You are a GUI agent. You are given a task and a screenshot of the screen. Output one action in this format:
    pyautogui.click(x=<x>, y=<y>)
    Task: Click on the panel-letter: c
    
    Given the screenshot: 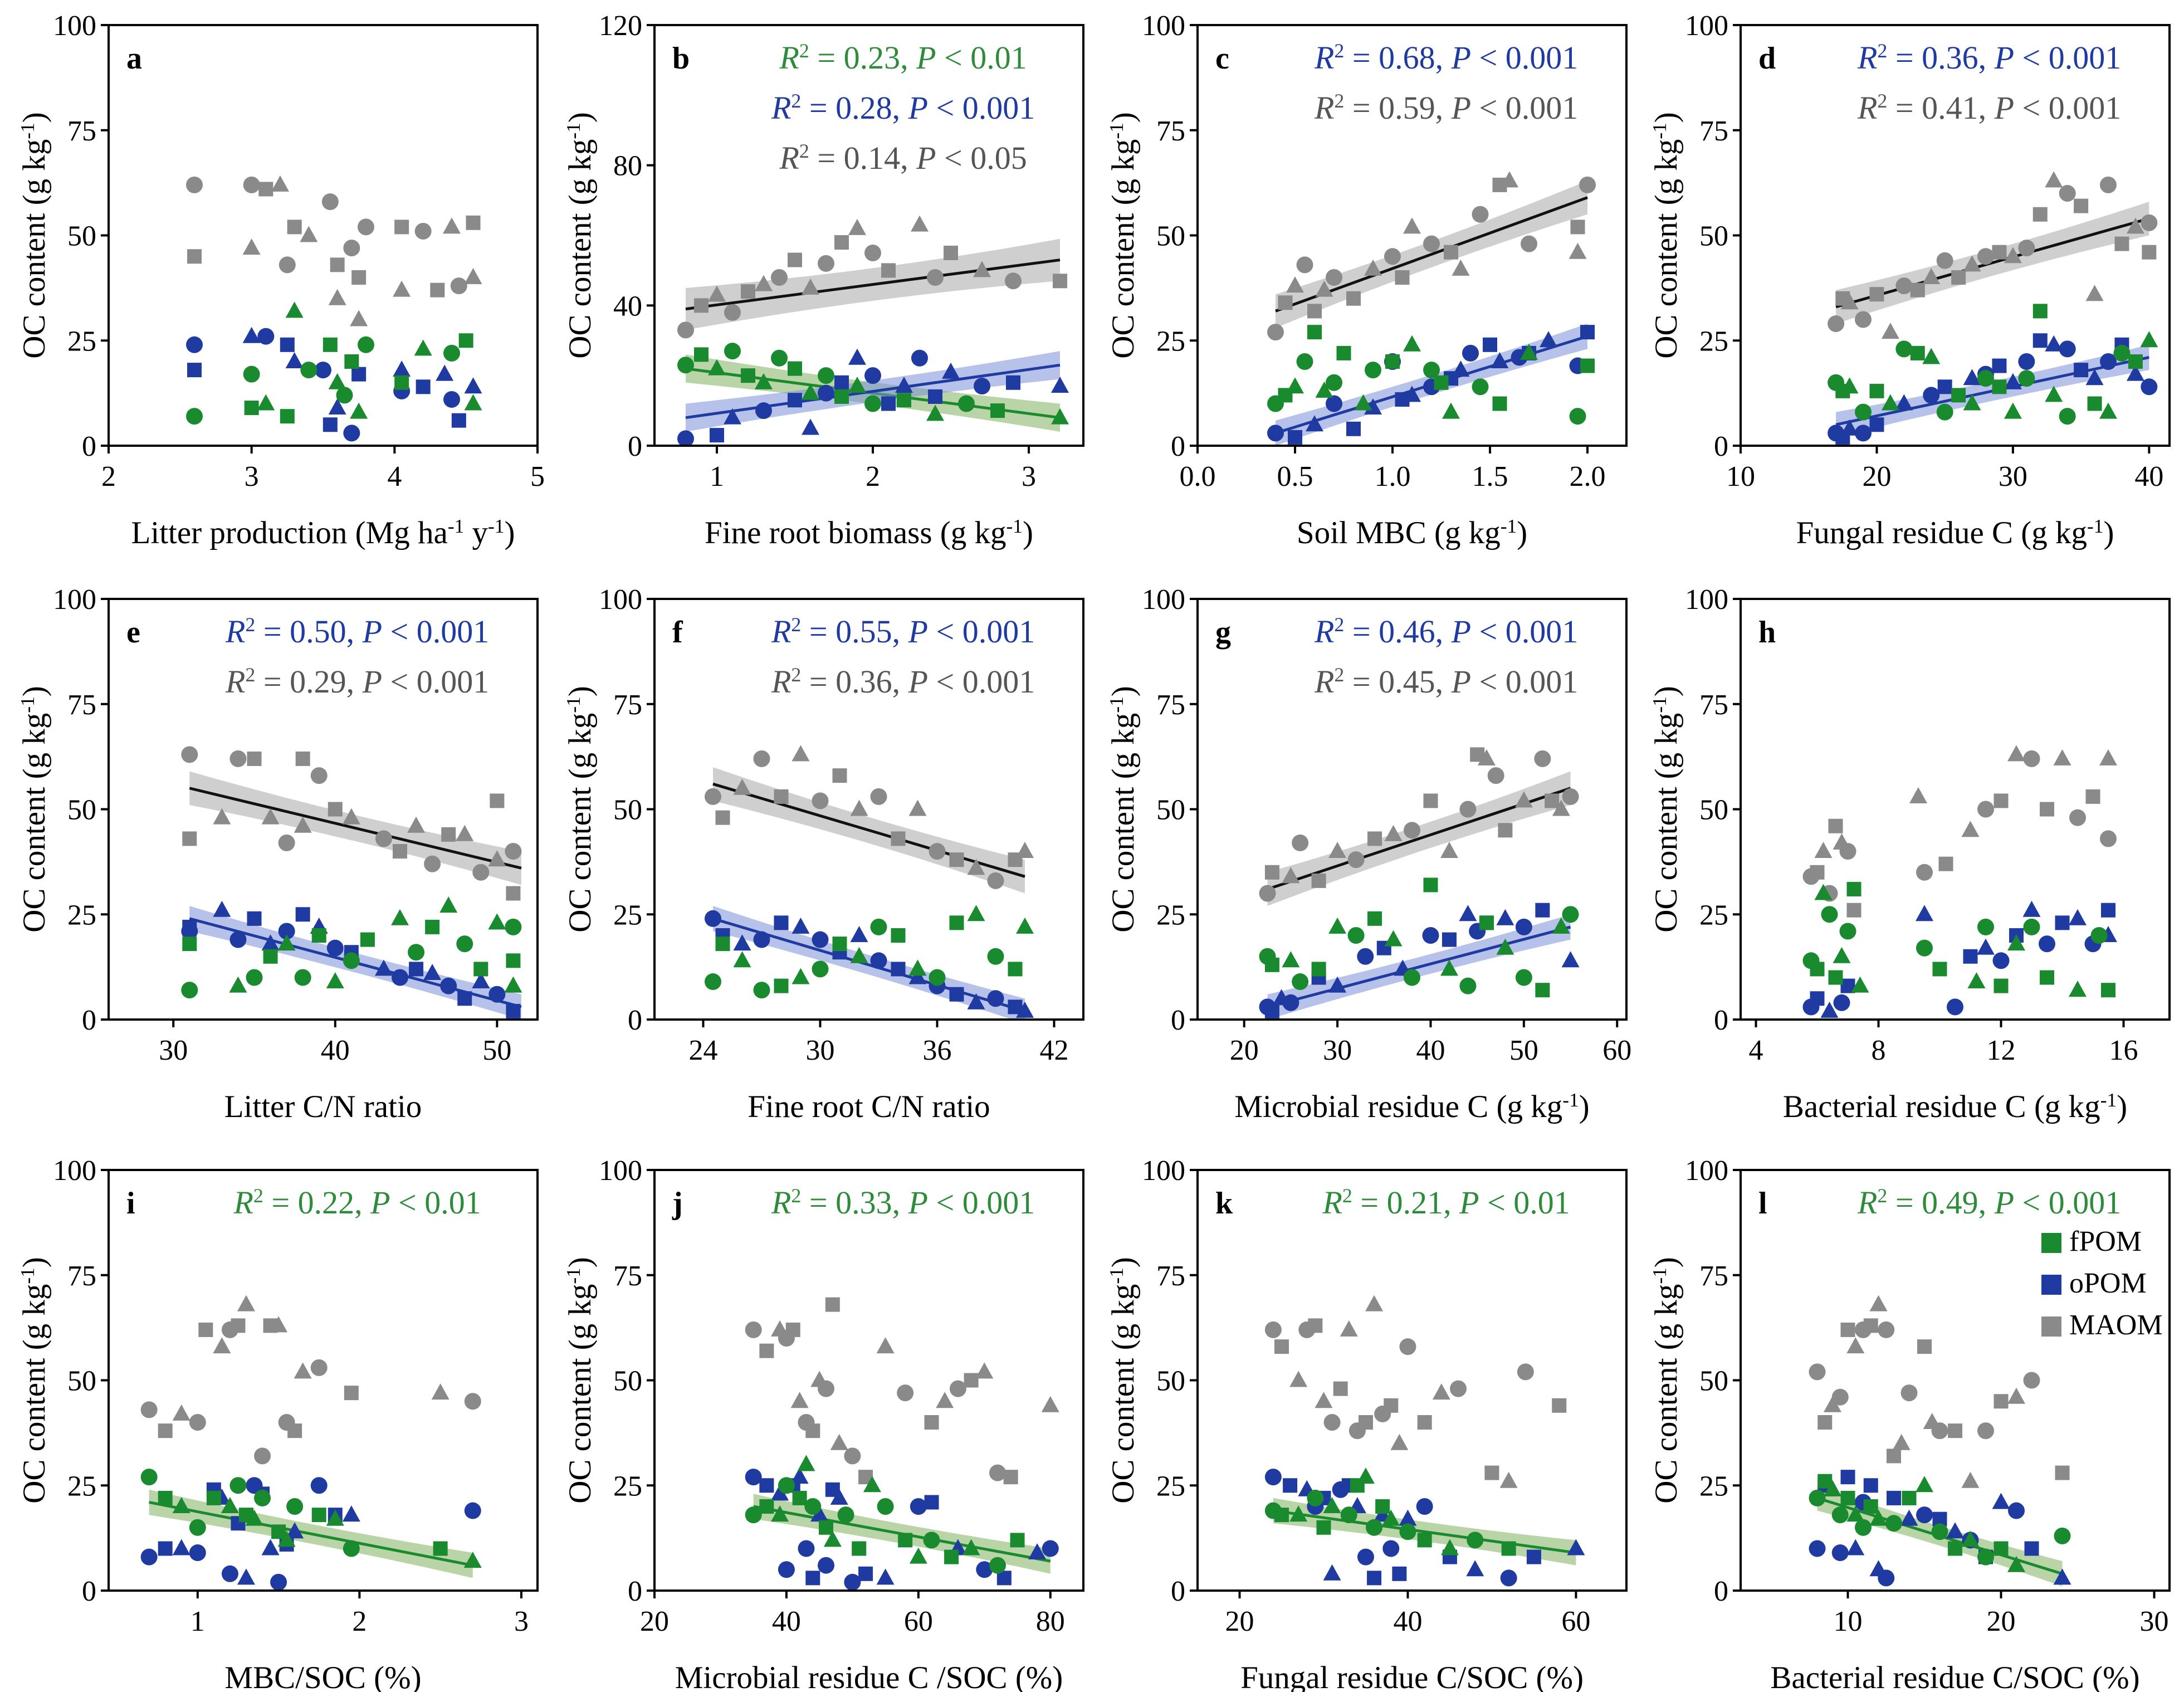 What is the action you would take?
    pyautogui.click(x=1222, y=58)
    